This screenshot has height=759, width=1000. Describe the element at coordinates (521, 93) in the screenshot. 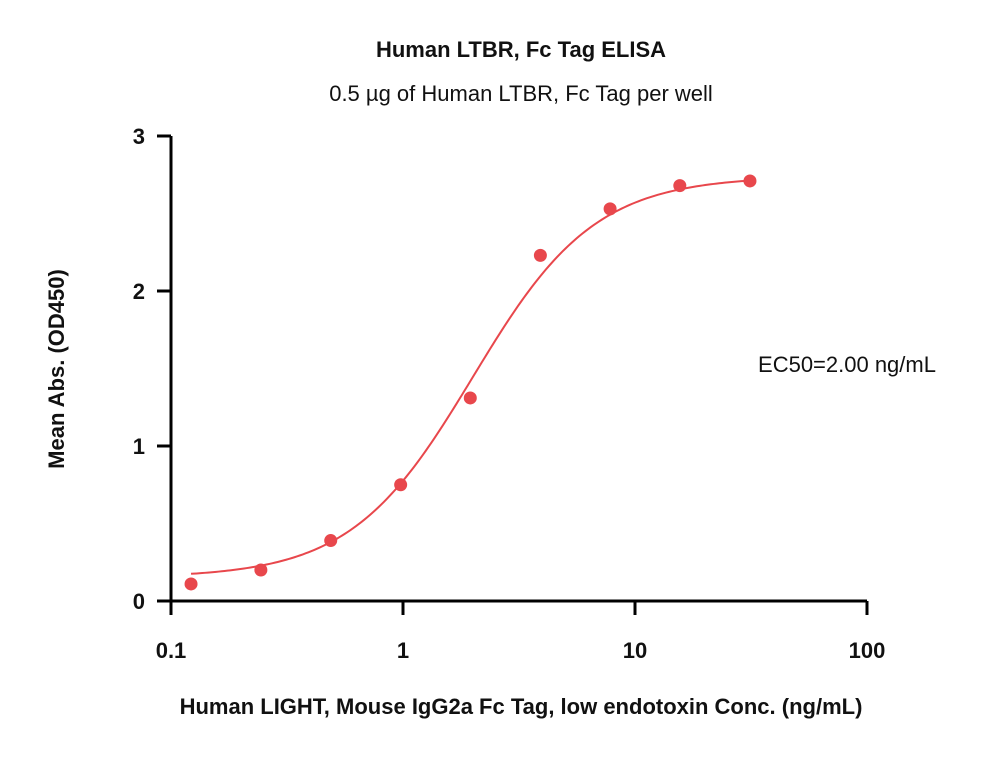

I see `chart-subtitle: 0.5 µg of Human LTBR, Fc Tag per well` at that location.